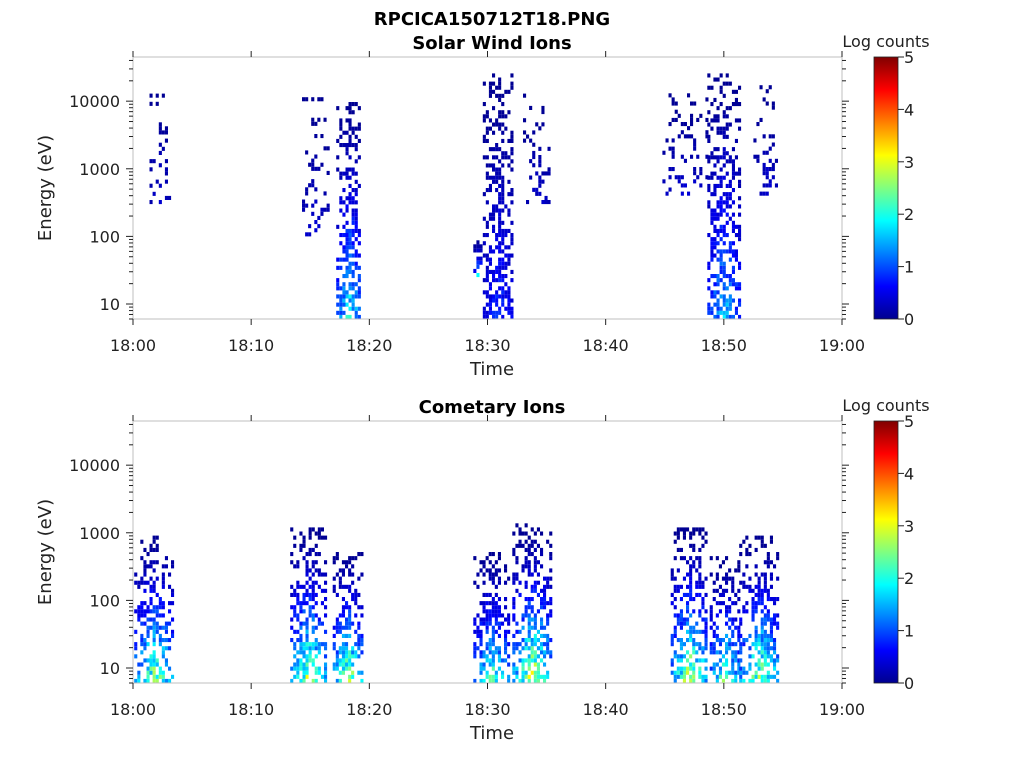 The height and width of the screenshot is (768, 1024). I want to click on y-tick-label: 1000, so click(99, 533).